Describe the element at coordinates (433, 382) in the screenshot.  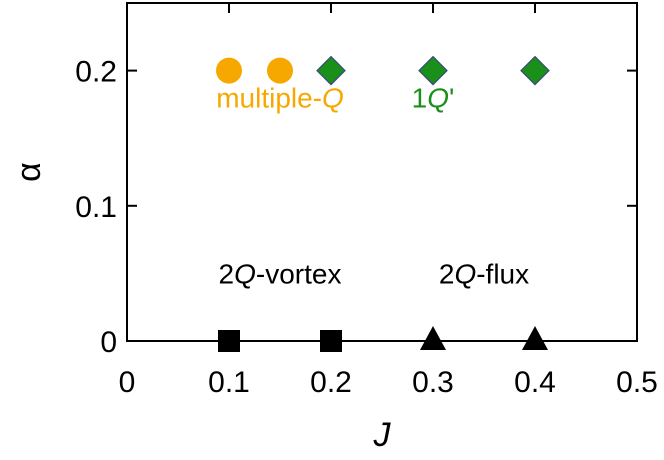
I see `x-tick-label: 0.3` at that location.